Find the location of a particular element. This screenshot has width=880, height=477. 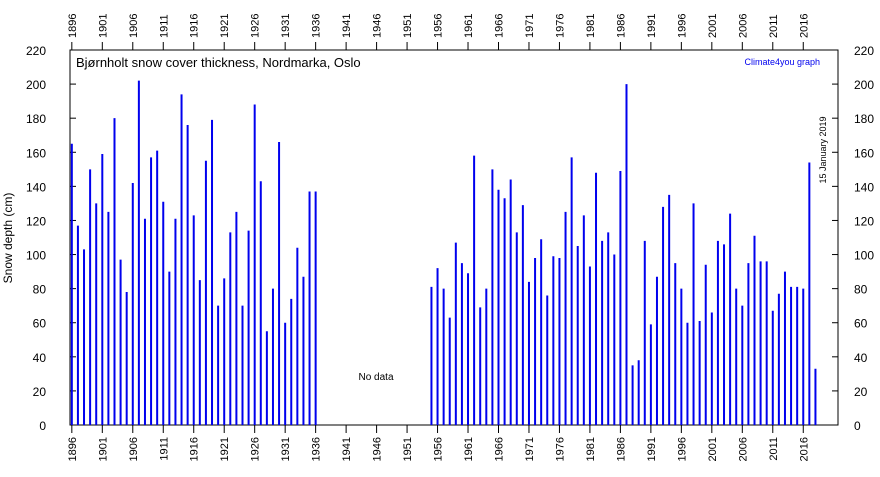

annotation: No data is located at coordinates (375, 377).